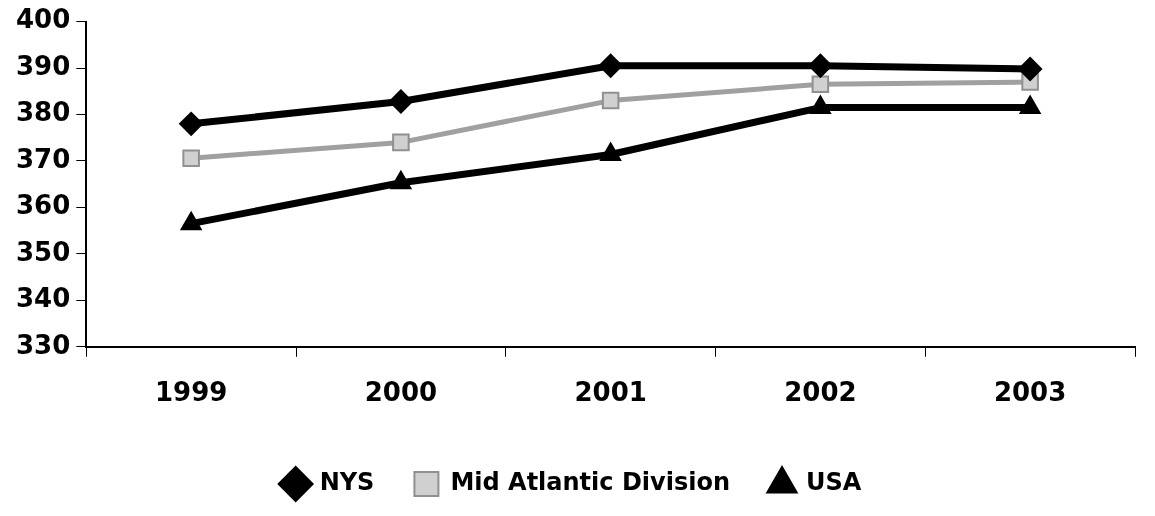 The image size is (1155, 516). I want to click on x-tick-label: 2003, so click(1030, 392).